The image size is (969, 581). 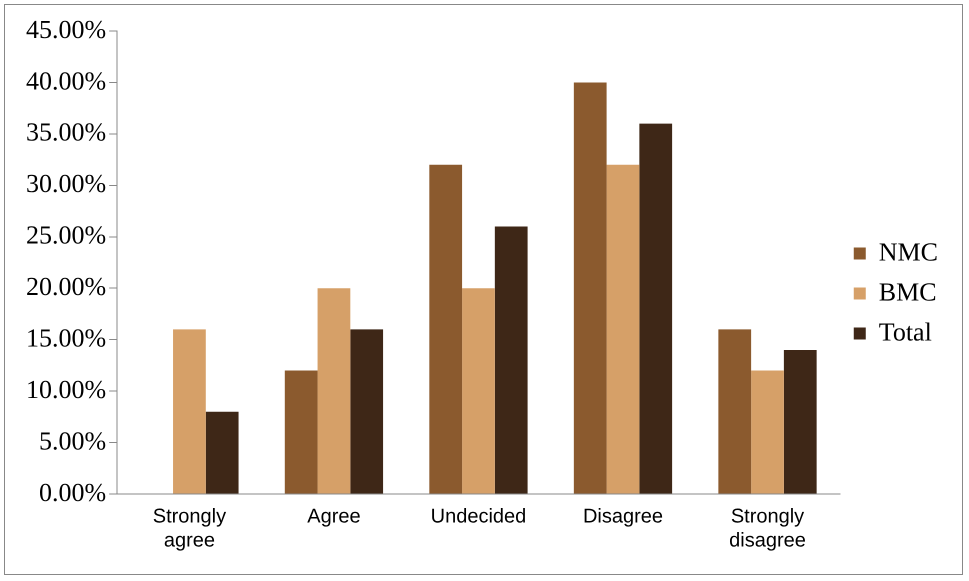 What do you see at coordinates (907, 291) in the screenshot?
I see `legend-label: BMC` at bounding box center [907, 291].